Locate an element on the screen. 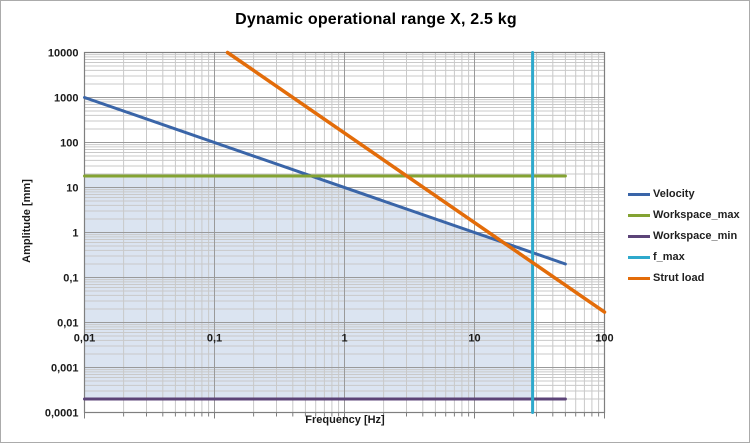  x-axis-ticks is located at coordinates (344, 415).